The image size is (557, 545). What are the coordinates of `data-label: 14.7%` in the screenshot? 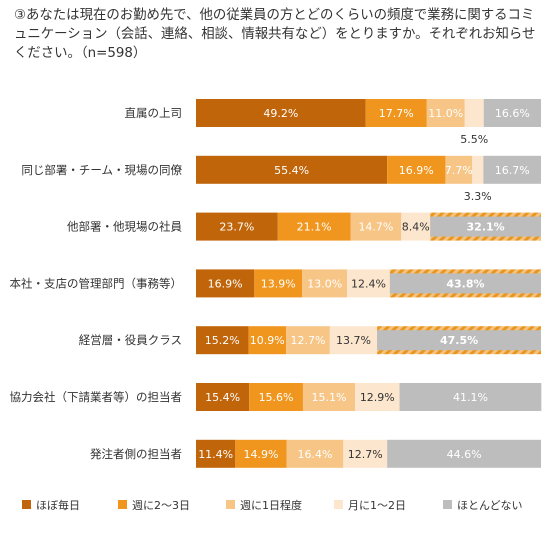 It's located at (375, 227).